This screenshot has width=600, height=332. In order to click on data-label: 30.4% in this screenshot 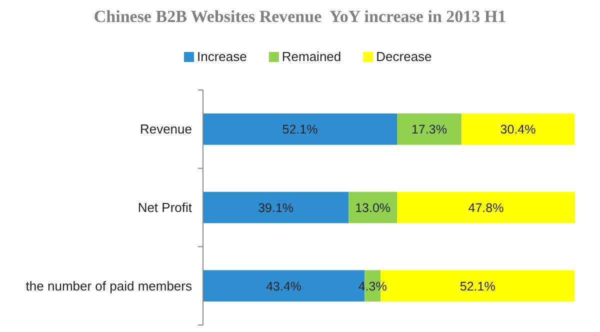, I will do `click(518, 129)`.